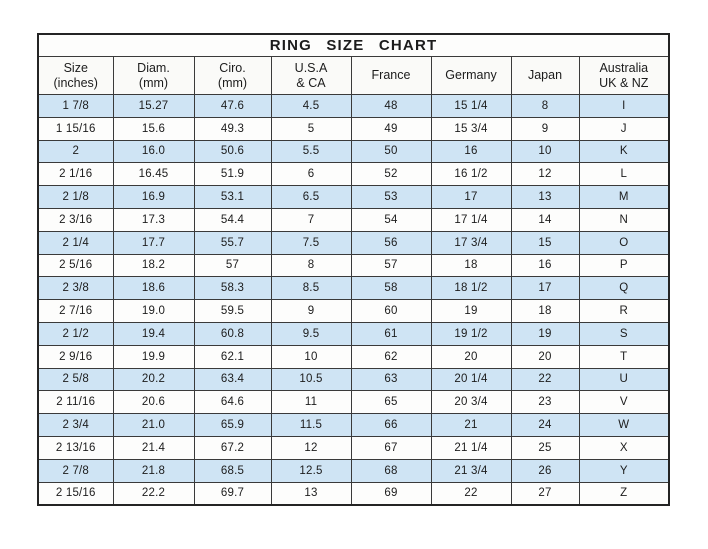 This screenshot has height=549, width=708. What do you see at coordinates (624, 425) in the screenshot?
I see `table-cell: W` at bounding box center [624, 425].